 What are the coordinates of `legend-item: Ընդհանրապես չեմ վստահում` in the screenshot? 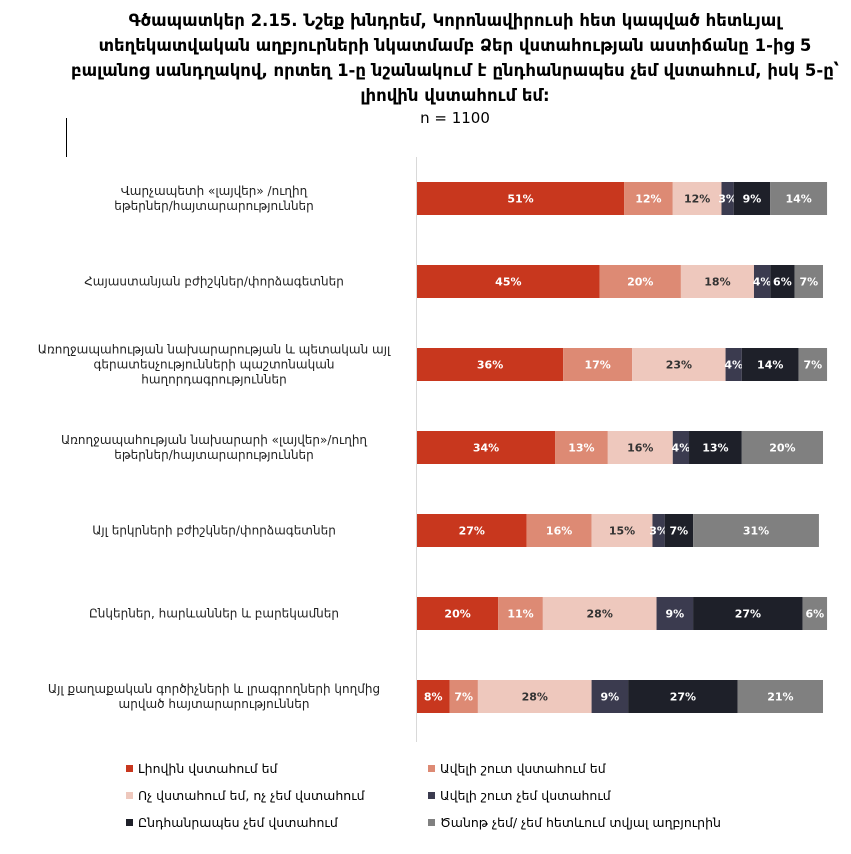 It's located at (232, 822).